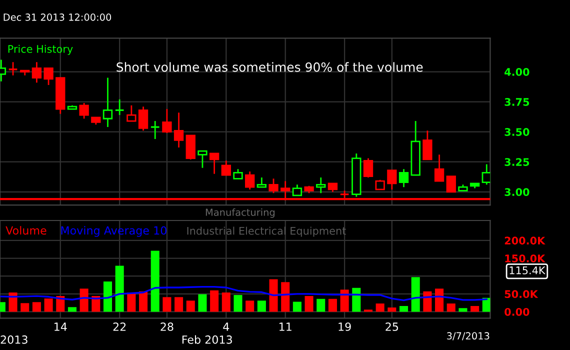 The width and height of the screenshot is (570, 350). Describe the element at coordinates (113, 231) in the screenshot. I see `text: Moving Average 10` at that location.